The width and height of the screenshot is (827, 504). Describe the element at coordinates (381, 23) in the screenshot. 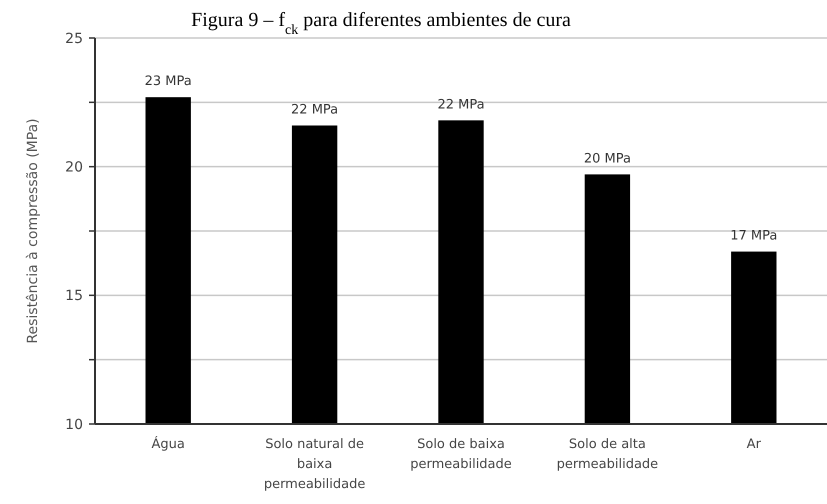

I see `chart-title: Figura 9 – f$_{ck}$ para diferentes ambientes de cura` at that location.